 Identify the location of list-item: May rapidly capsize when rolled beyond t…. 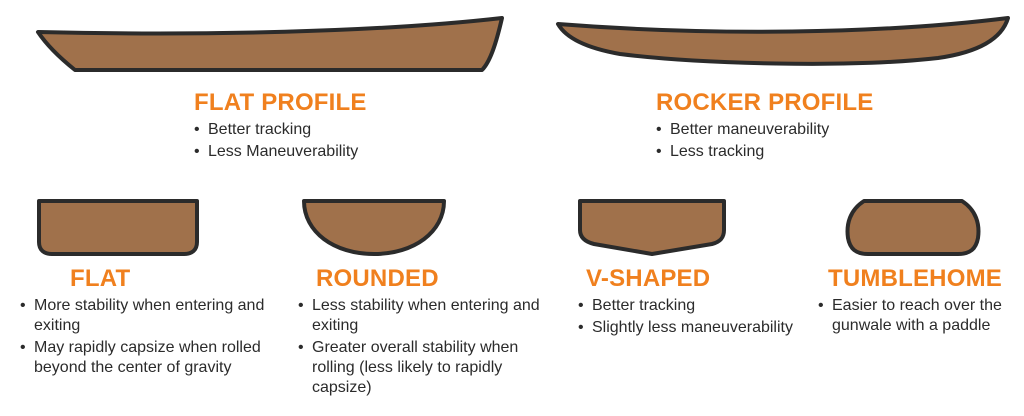
(145, 358).